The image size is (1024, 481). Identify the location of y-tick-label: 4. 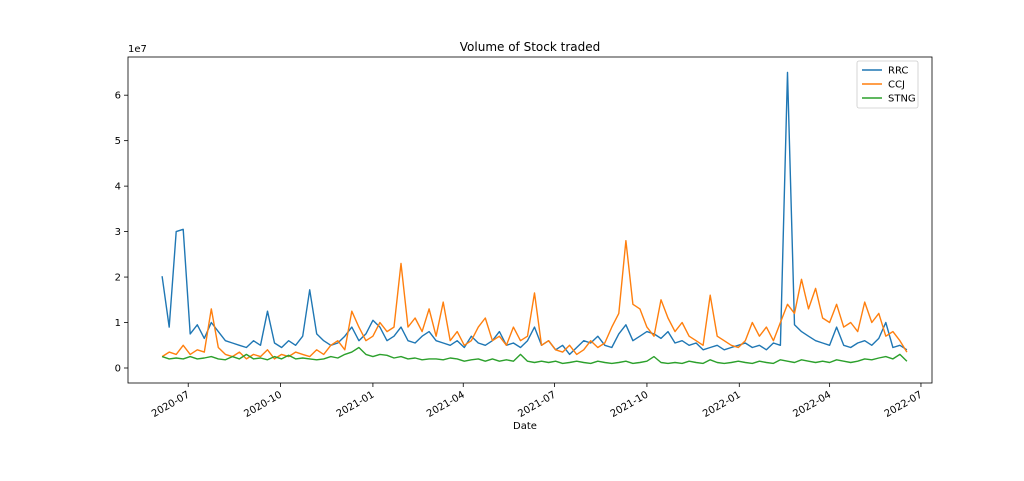
(118, 187).